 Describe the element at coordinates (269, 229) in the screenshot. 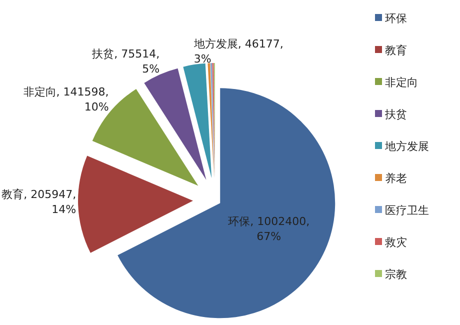

I see `data-label: 环保, 1002400, 67%` at that location.